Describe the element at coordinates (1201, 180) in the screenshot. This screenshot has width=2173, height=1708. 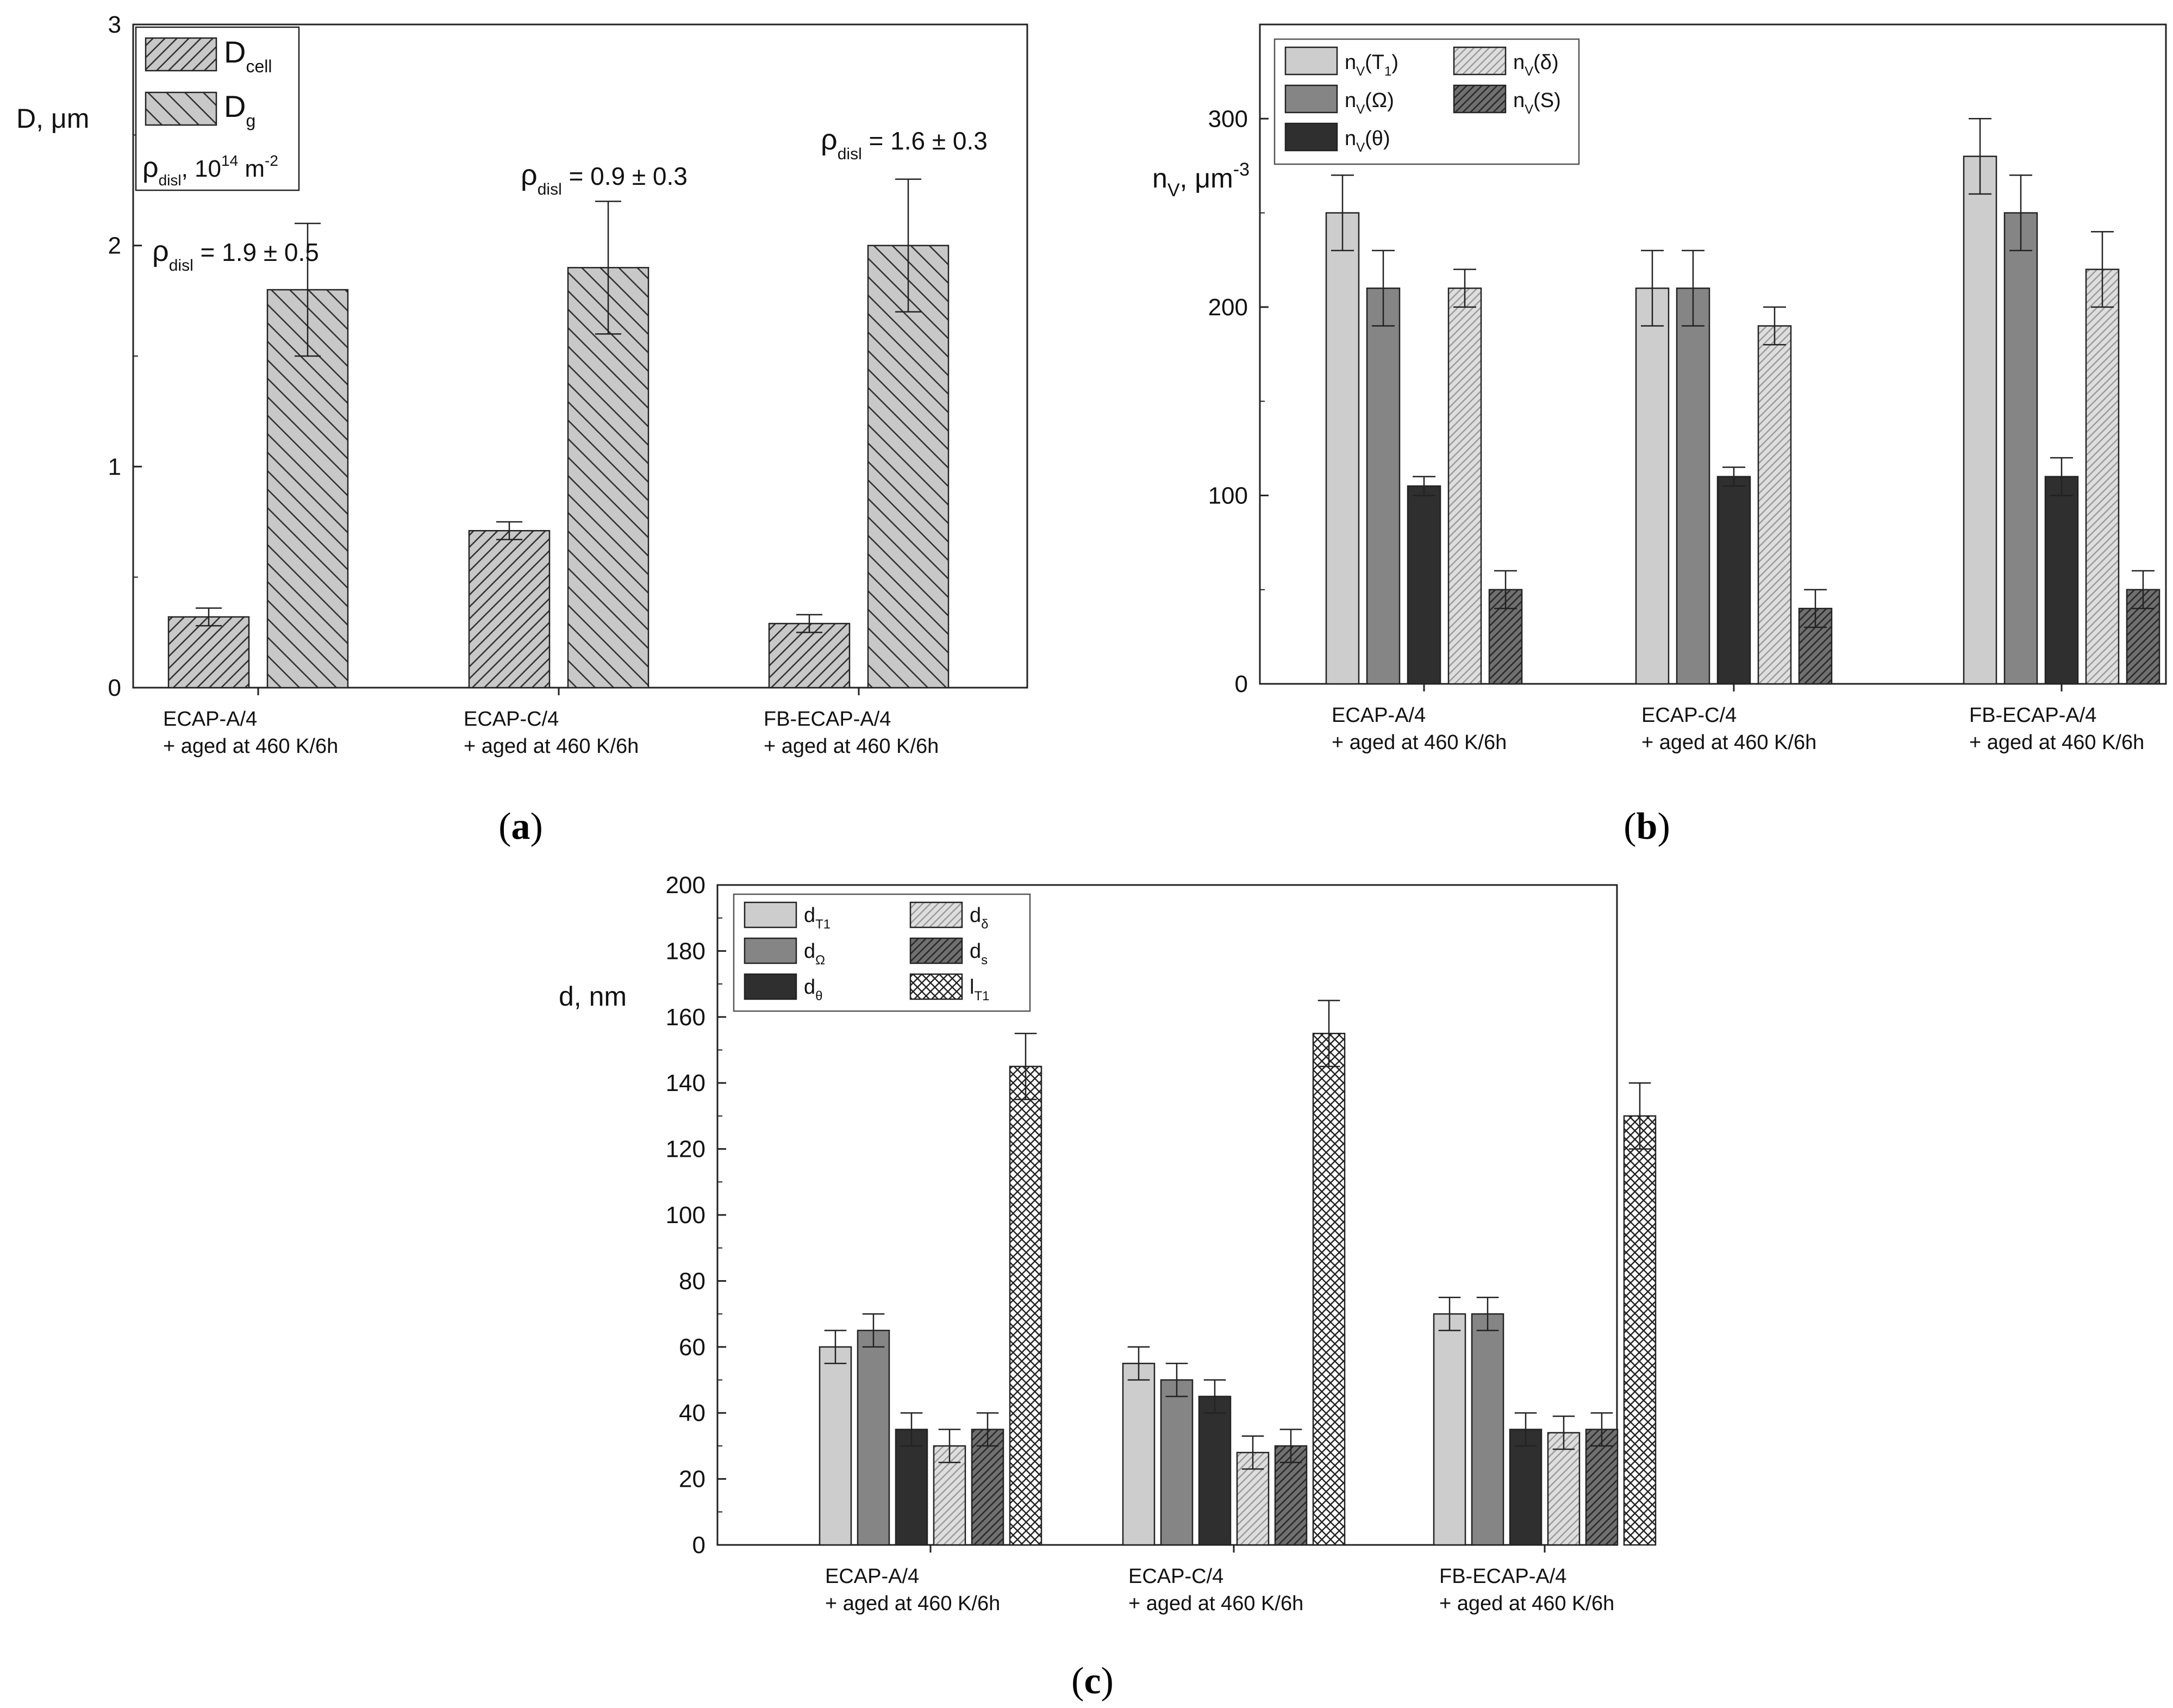
I see `y-axis-label: nV, μm-3` at that location.